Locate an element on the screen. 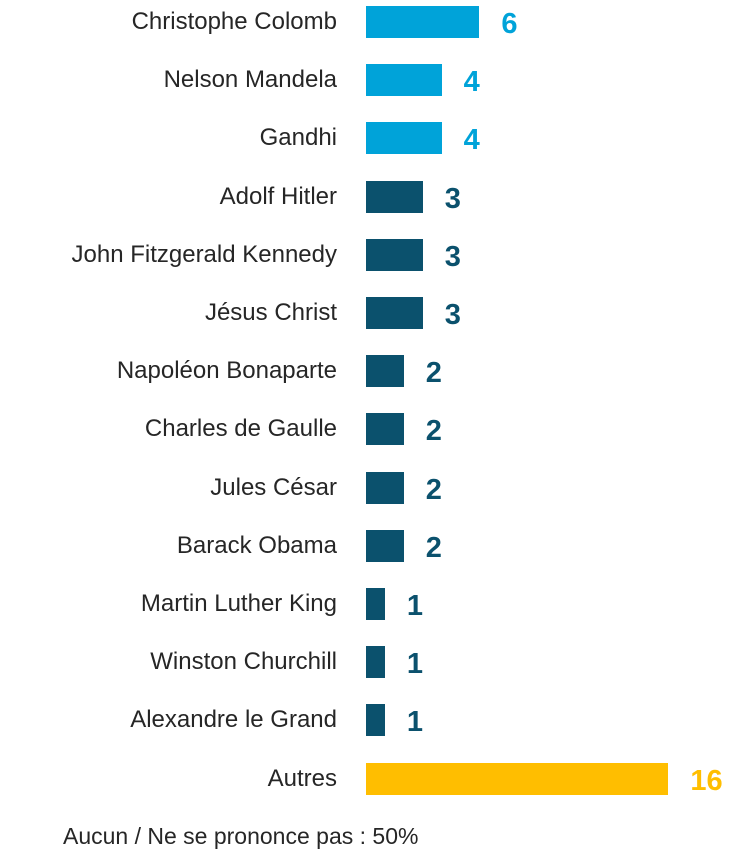  category-label: Barack Obama is located at coordinates (256, 545).